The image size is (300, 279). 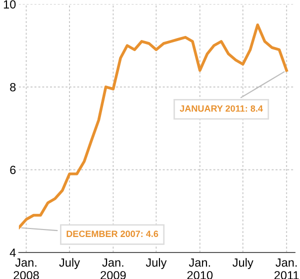 I want to click on annotation: DECEMBER 2007: 4.6, so click(x=112, y=234).